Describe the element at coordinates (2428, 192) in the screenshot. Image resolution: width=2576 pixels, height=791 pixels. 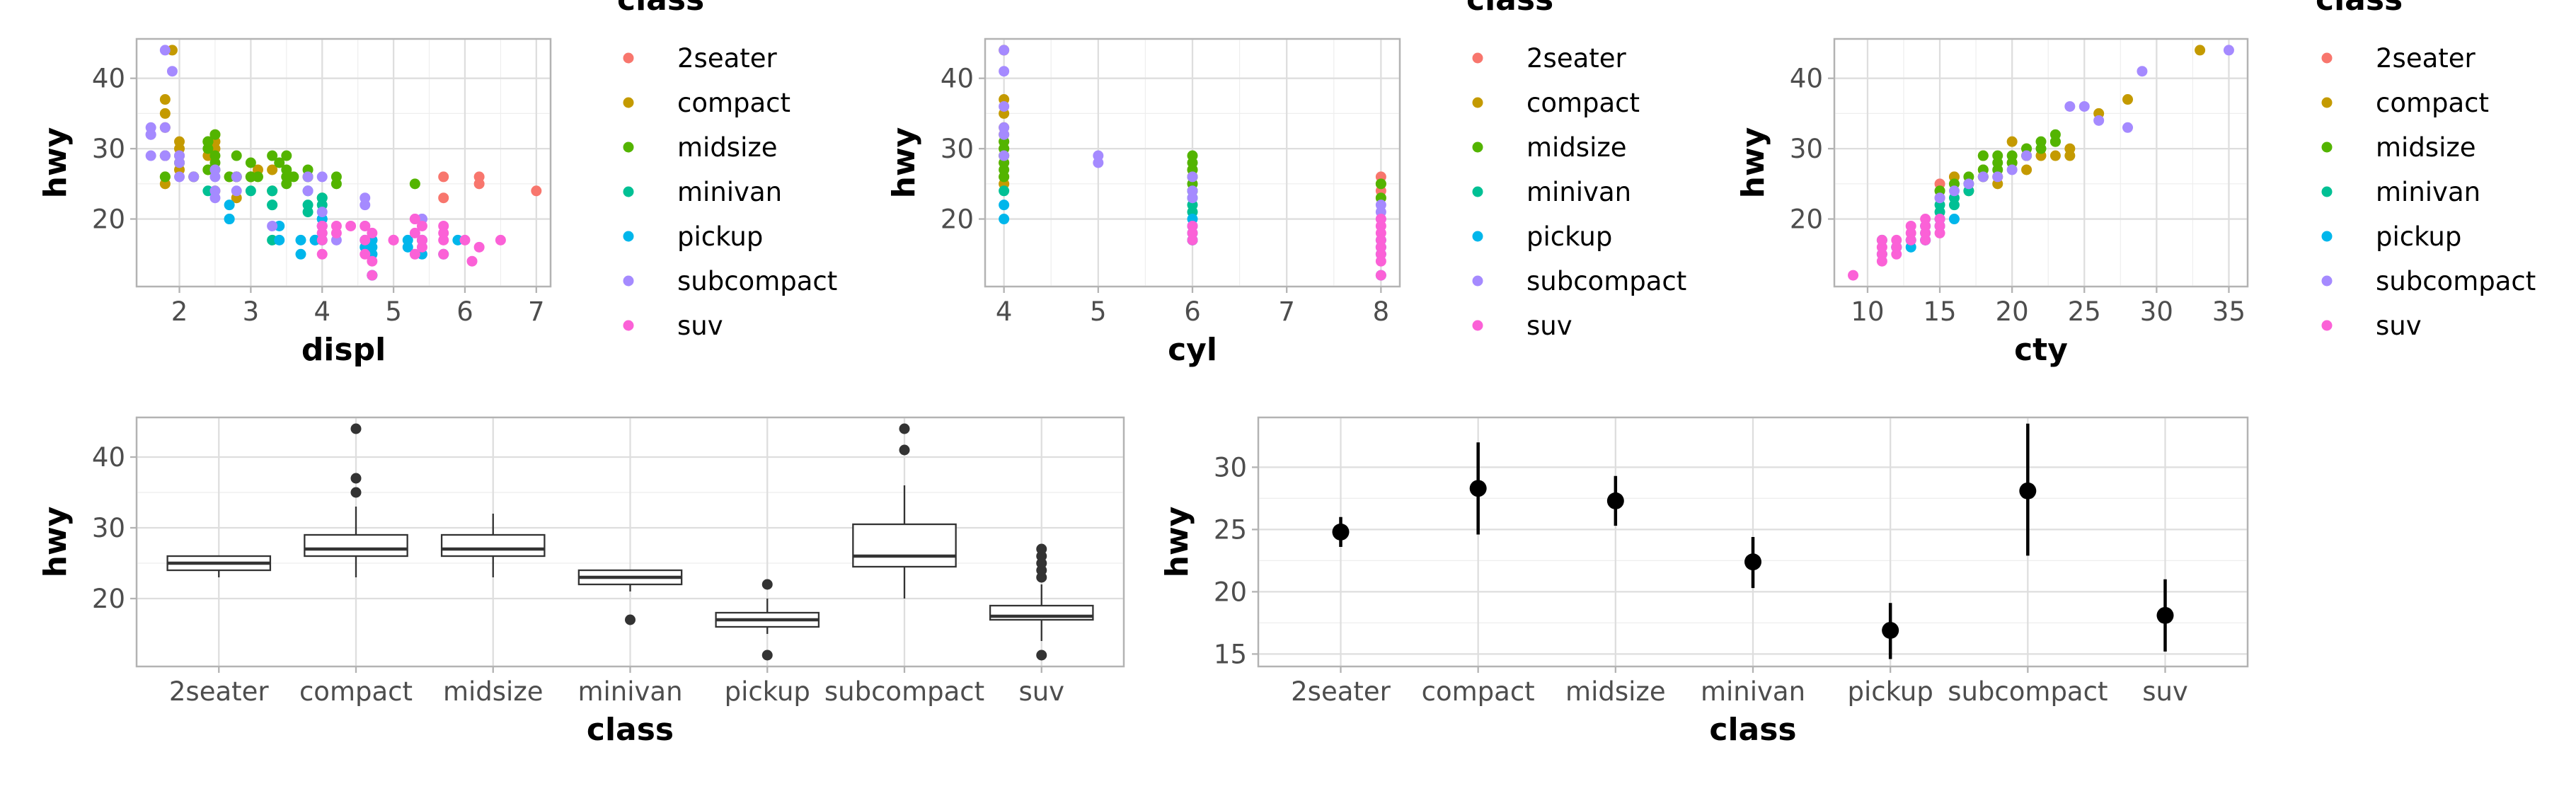
I see `legend-label-minivan: minivan` at that location.